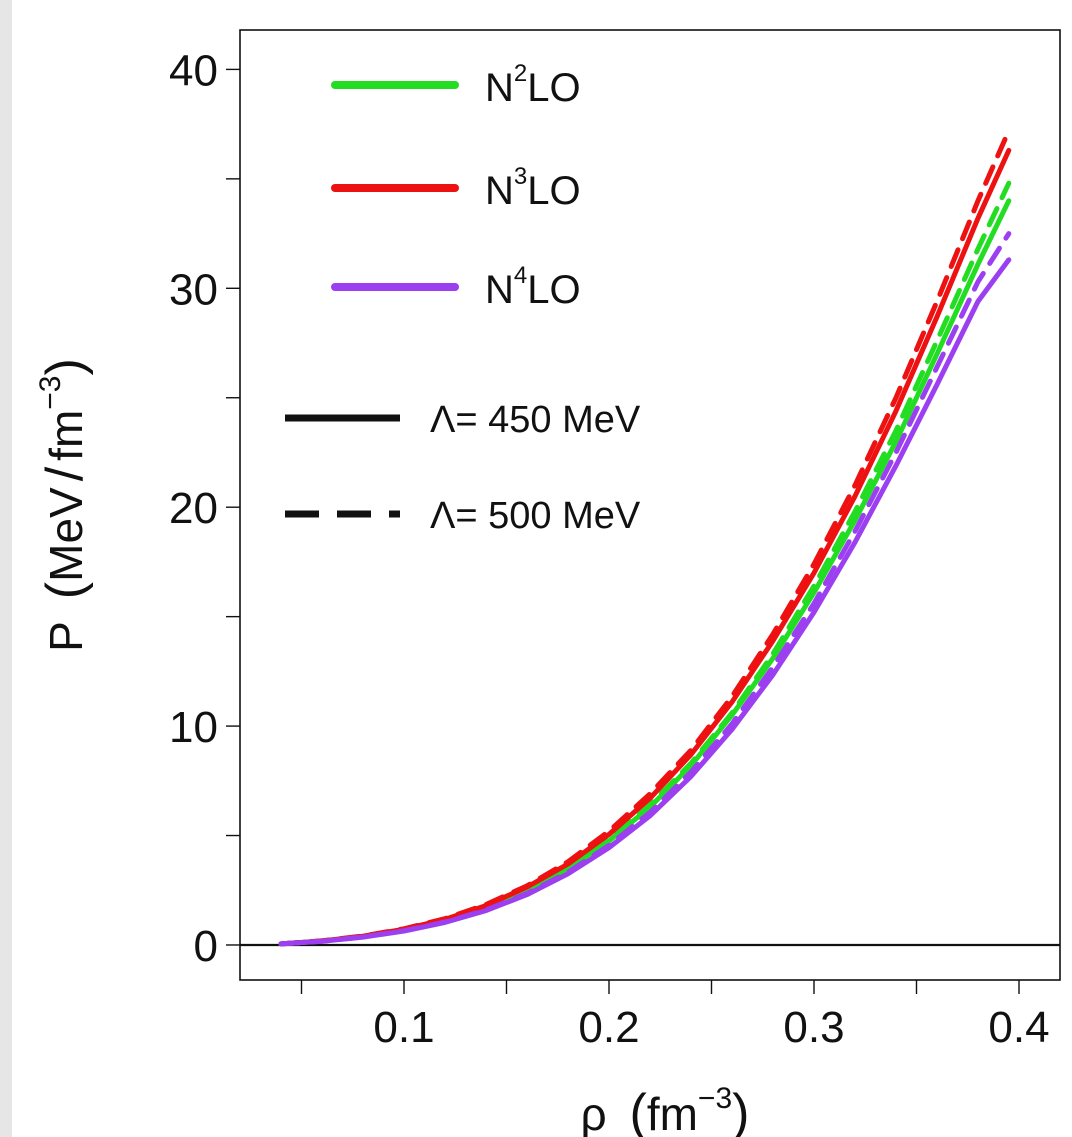 This screenshot has width=1072, height=1137. What do you see at coordinates (66, 637) in the screenshot?
I see `y-axis-symbol: P` at bounding box center [66, 637].